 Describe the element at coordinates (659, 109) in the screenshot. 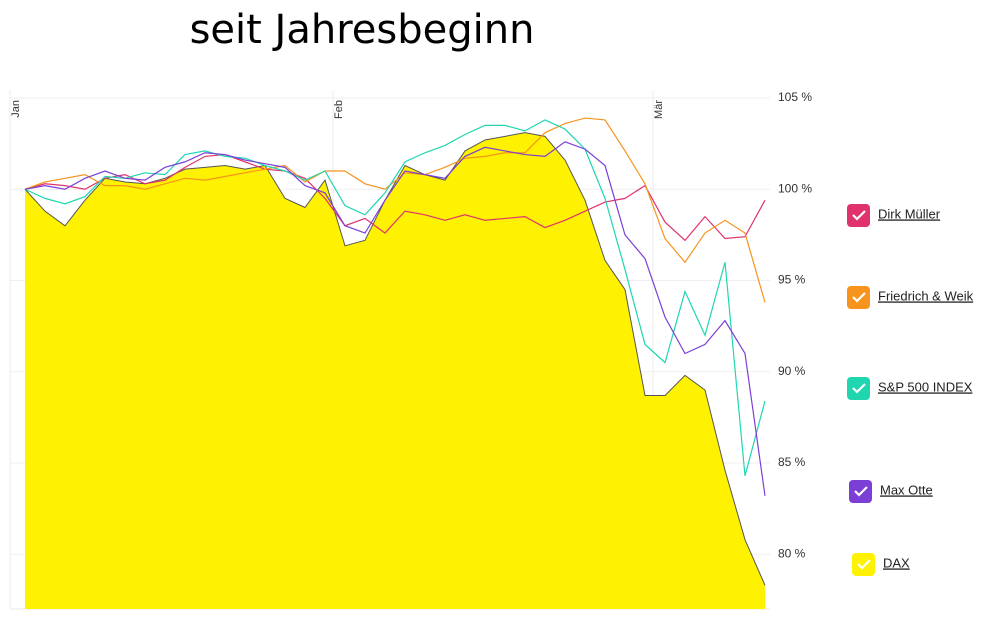

I see `x-tick-label: Mär` at that location.